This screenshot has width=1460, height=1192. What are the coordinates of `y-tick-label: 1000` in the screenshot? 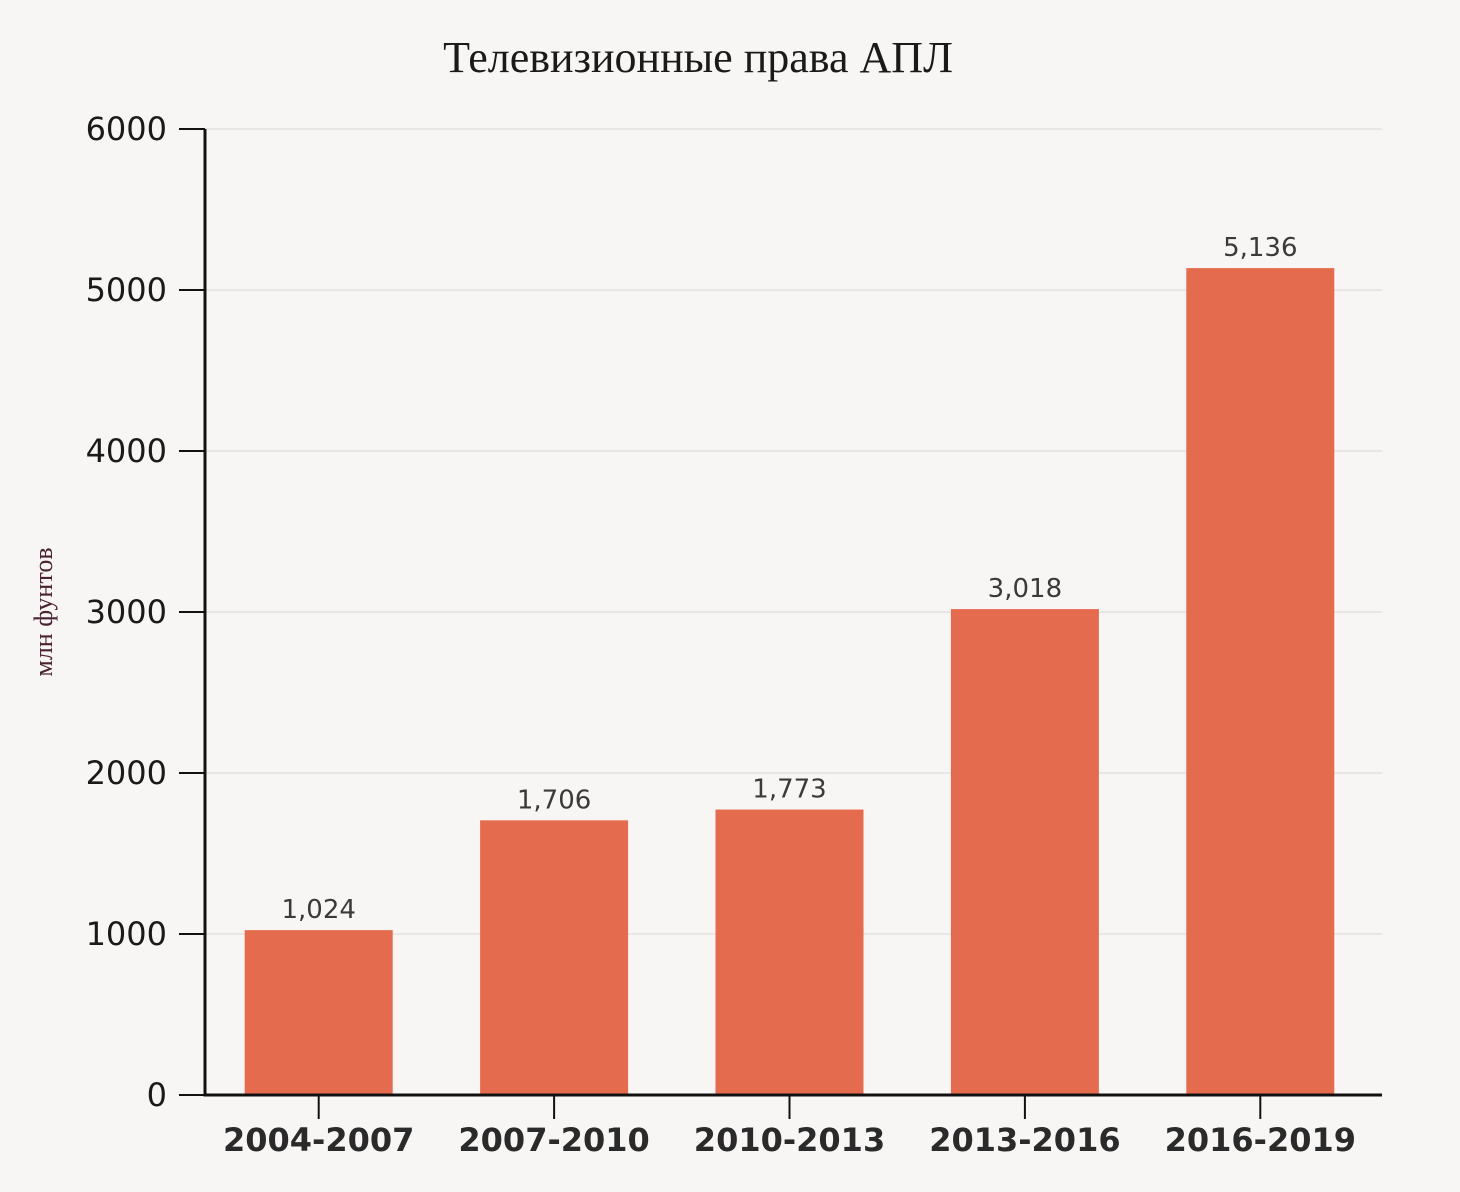 It's located at (126, 934).